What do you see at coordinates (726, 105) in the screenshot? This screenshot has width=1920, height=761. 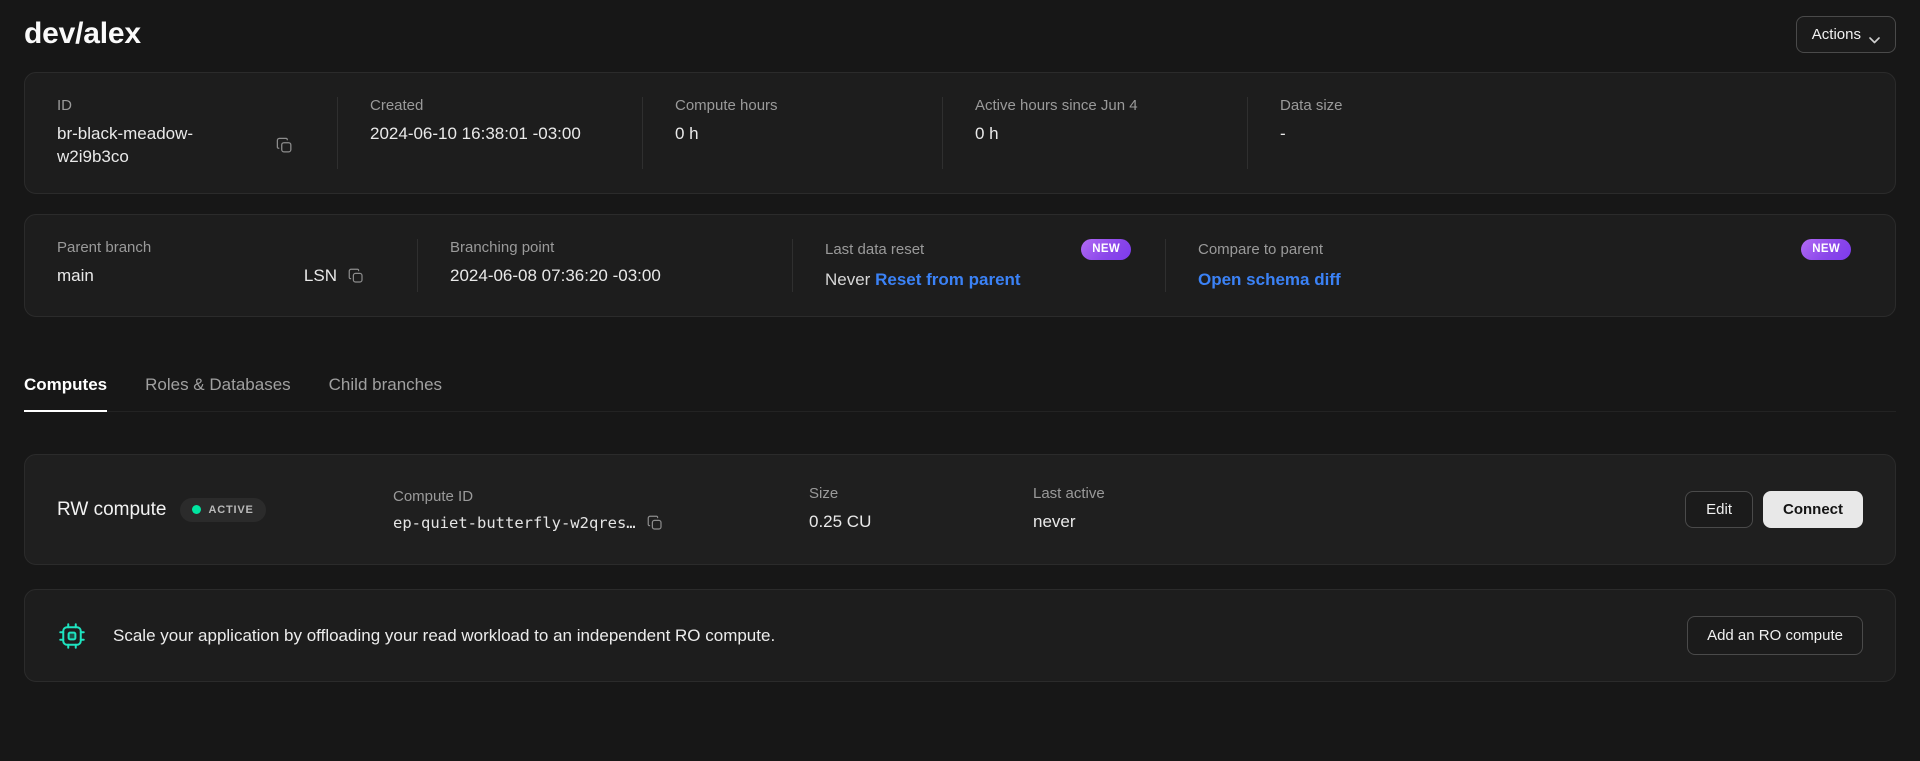 I see `compute-hours-label: Compute hours` at bounding box center [726, 105].